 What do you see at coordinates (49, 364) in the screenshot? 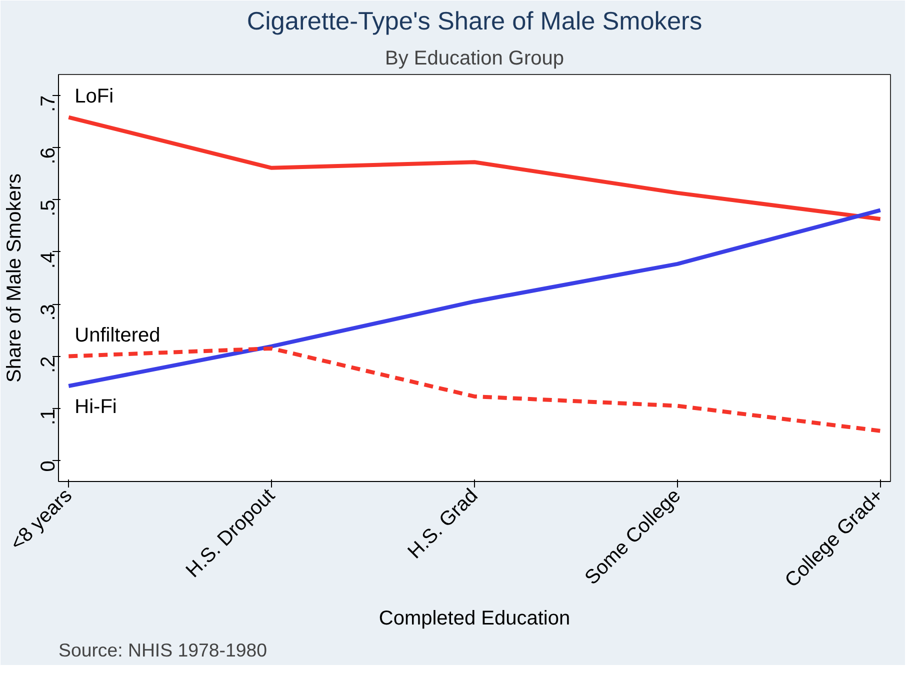
I see `y-tick-label: .2` at bounding box center [49, 364].